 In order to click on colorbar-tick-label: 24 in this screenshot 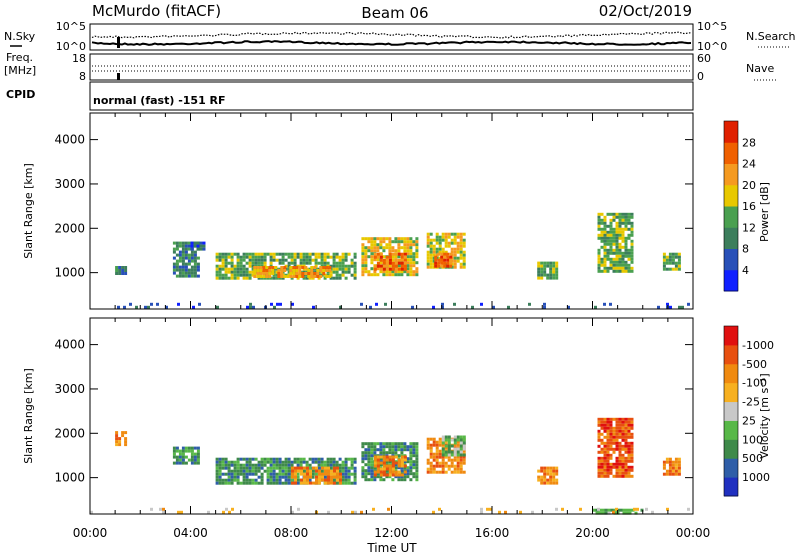, I will do `click(749, 164)`.